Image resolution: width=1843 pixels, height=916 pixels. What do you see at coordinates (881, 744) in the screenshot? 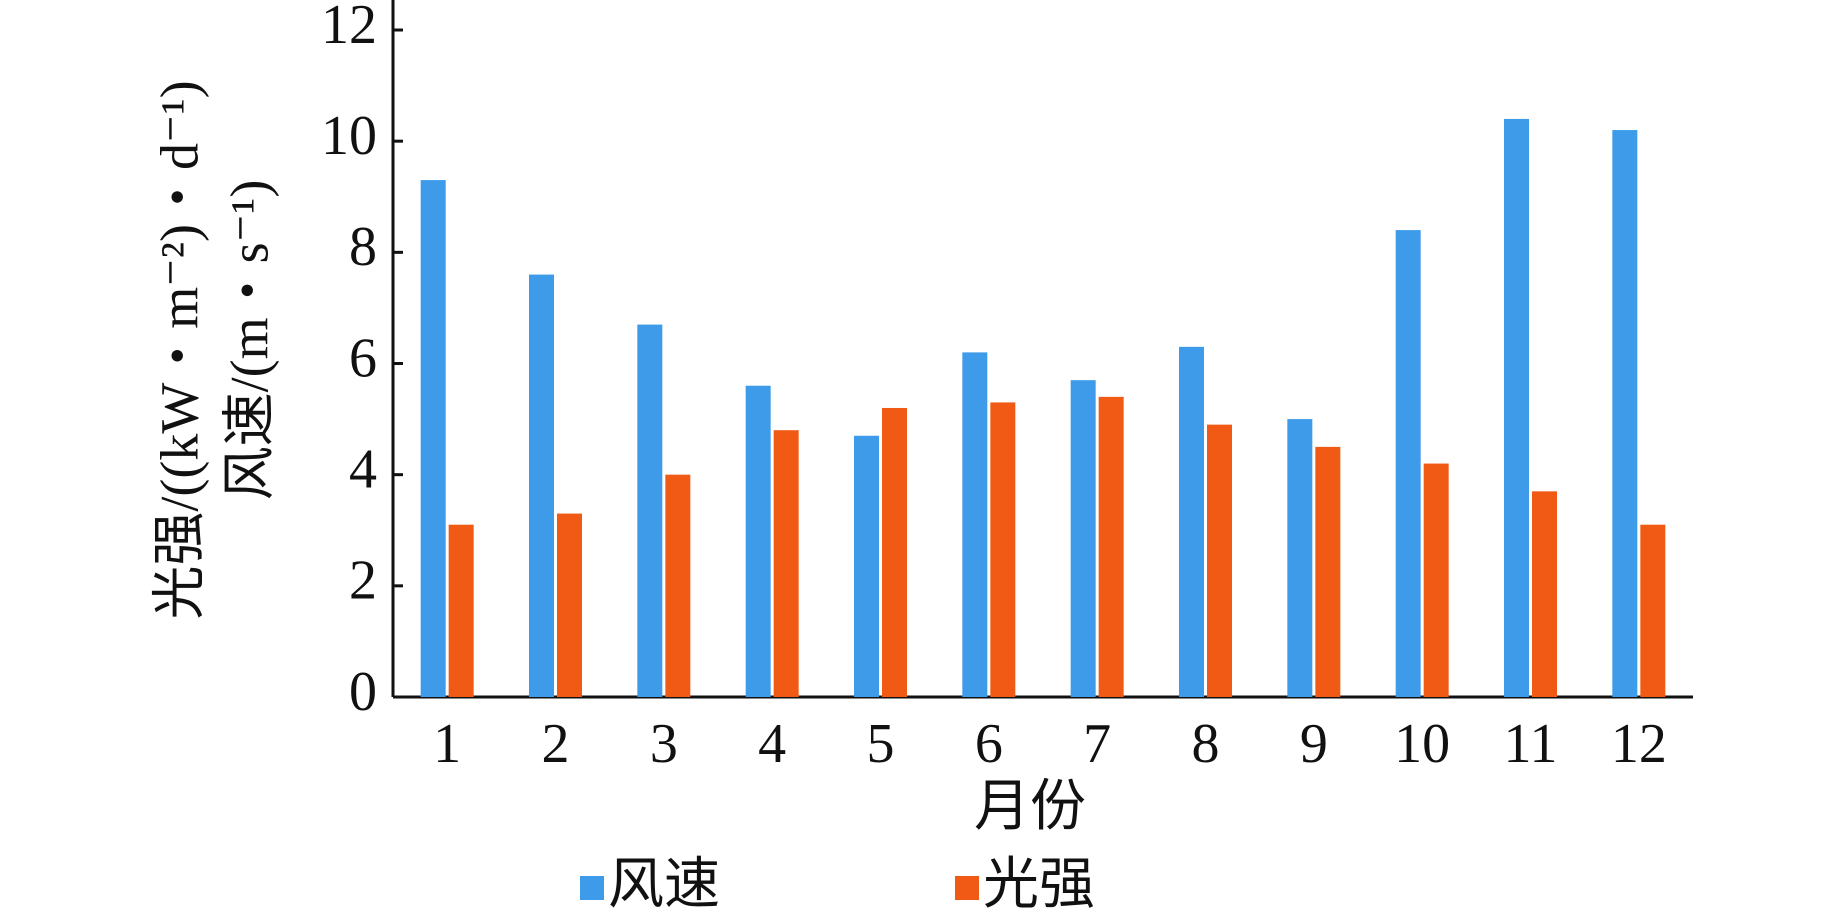
I see `x-tick-label: 5` at bounding box center [881, 744].